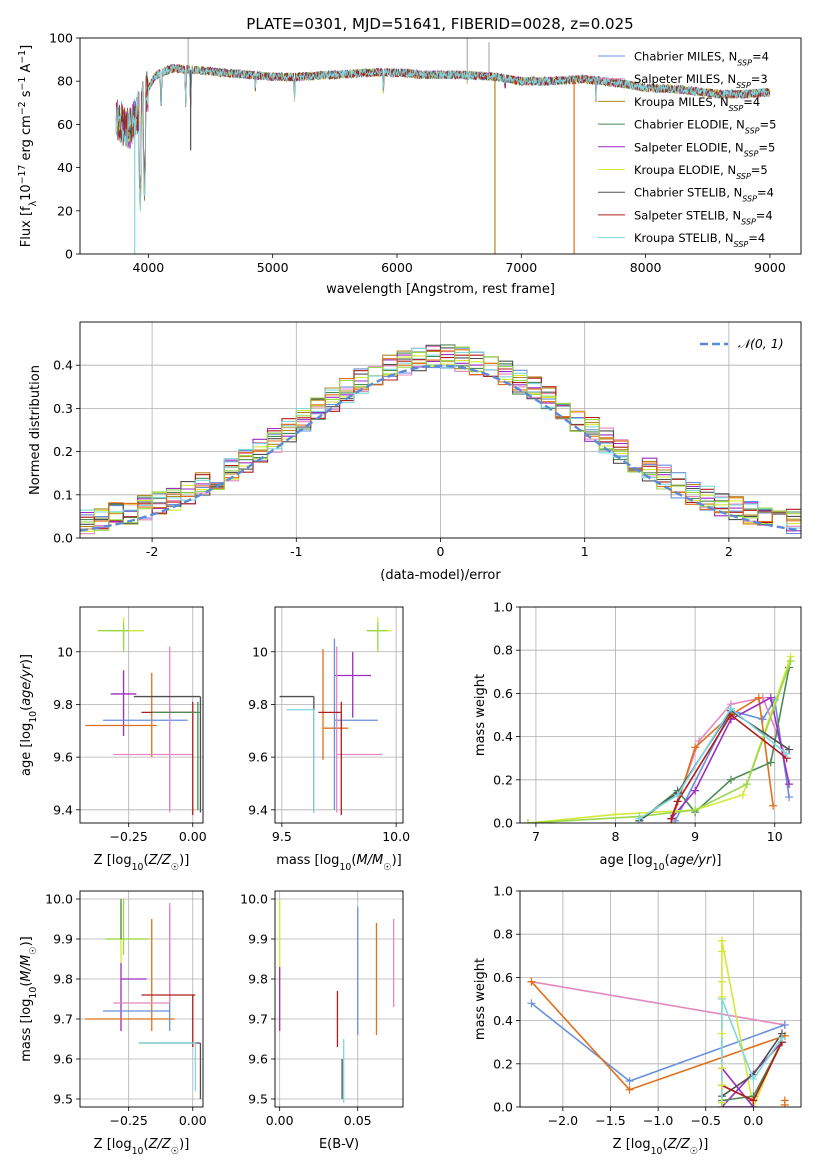 The height and width of the screenshot is (1170, 819). What do you see at coordinates (703, 217) in the screenshot?
I see `legend-entry: Salpeter STELIB, NSSP=4` at bounding box center [703, 217].